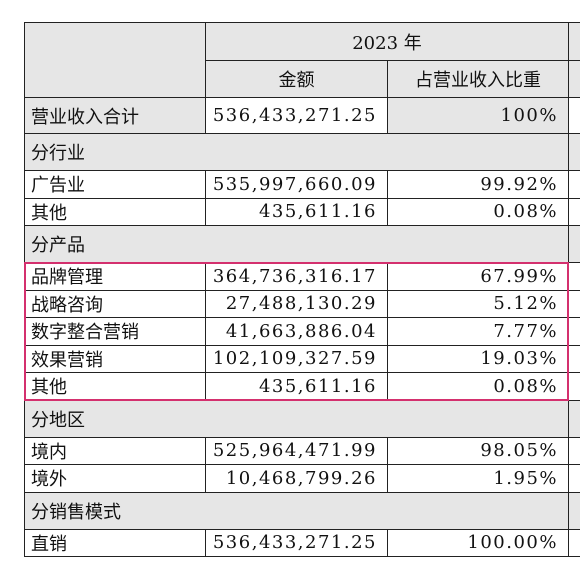 The width and height of the screenshot is (580, 572). I want to click on row-label: 效果营销, so click(115, 358).